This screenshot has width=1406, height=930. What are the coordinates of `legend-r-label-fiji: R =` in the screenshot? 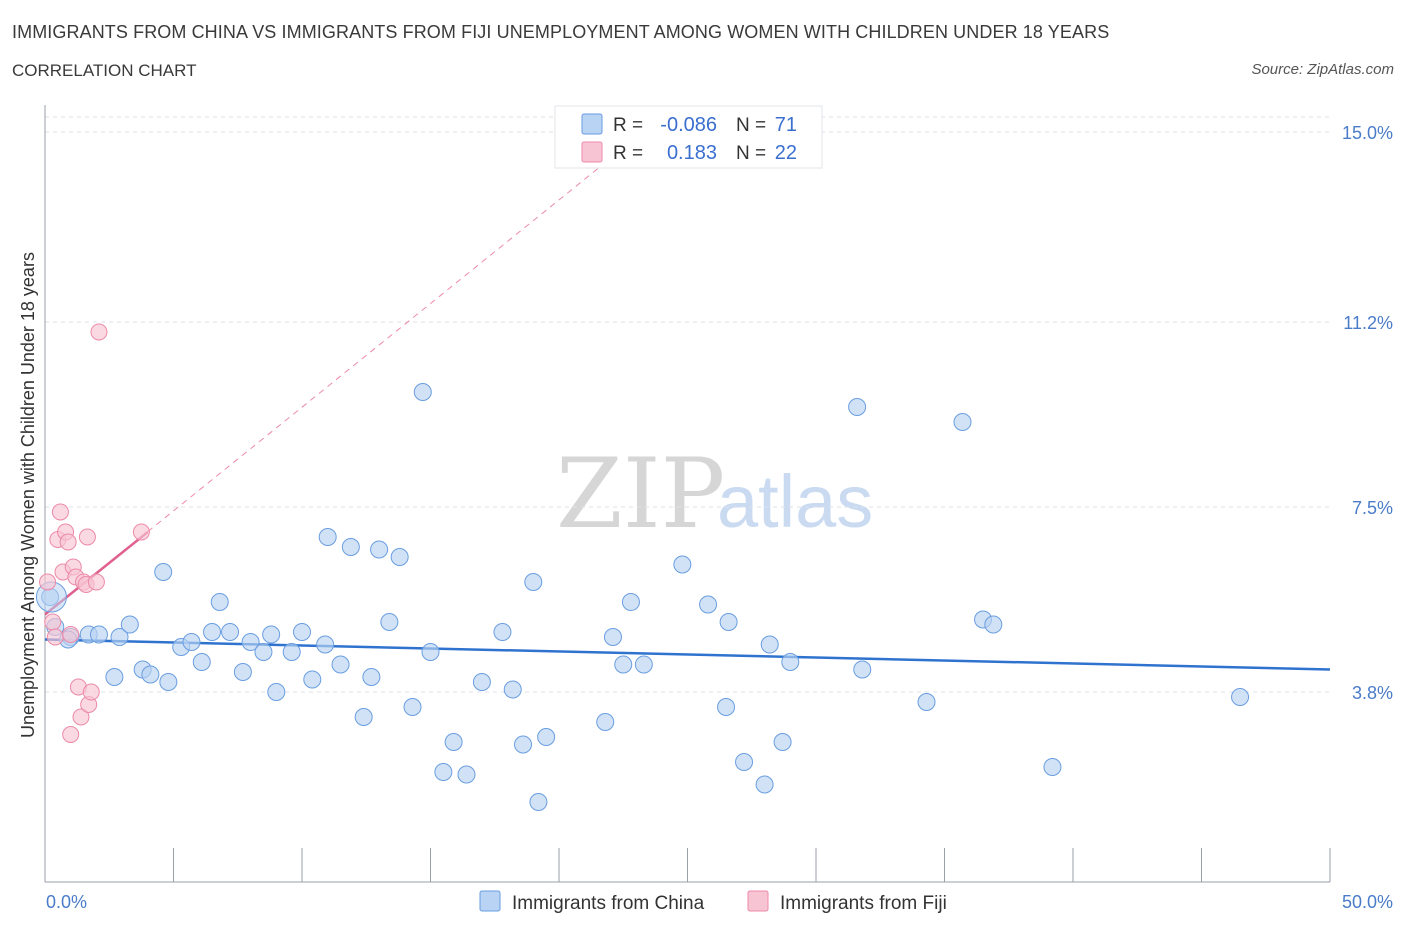 It's located at (628, 153).